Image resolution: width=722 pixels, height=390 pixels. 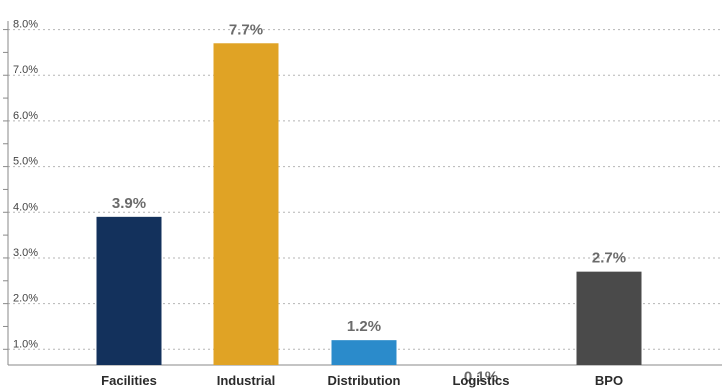 What do you see at coordinates (25, 25) in the screenshot?
I see `y-tick-label: 8.0%` at bounding box center [25, 25].